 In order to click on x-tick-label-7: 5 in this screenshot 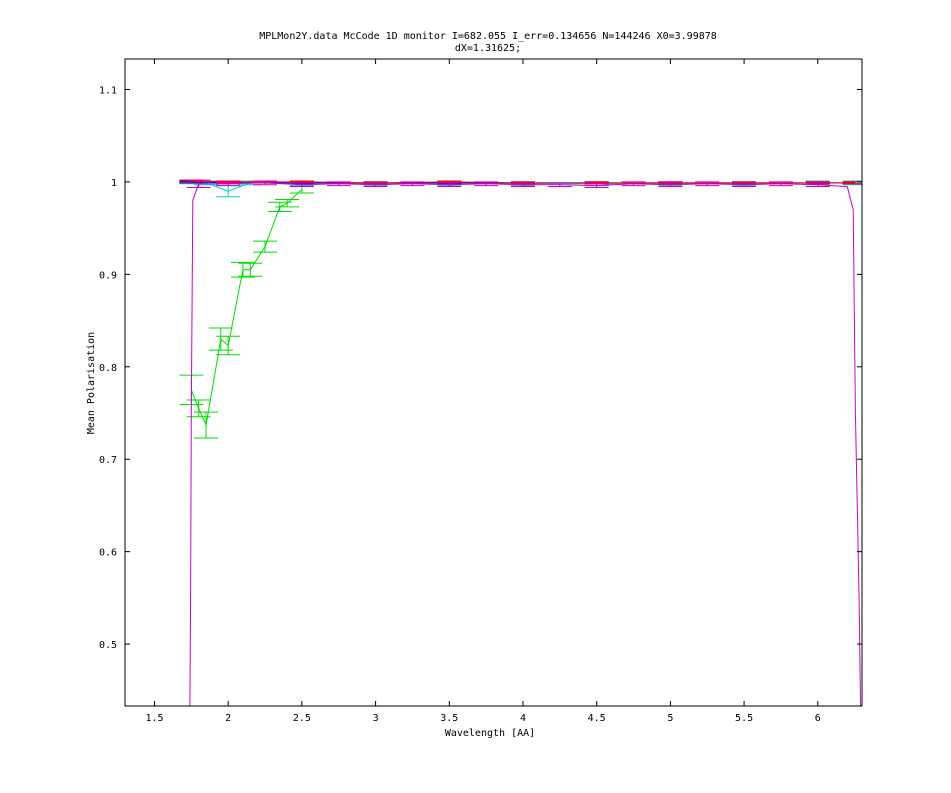, I will do `click(670, 718)`.